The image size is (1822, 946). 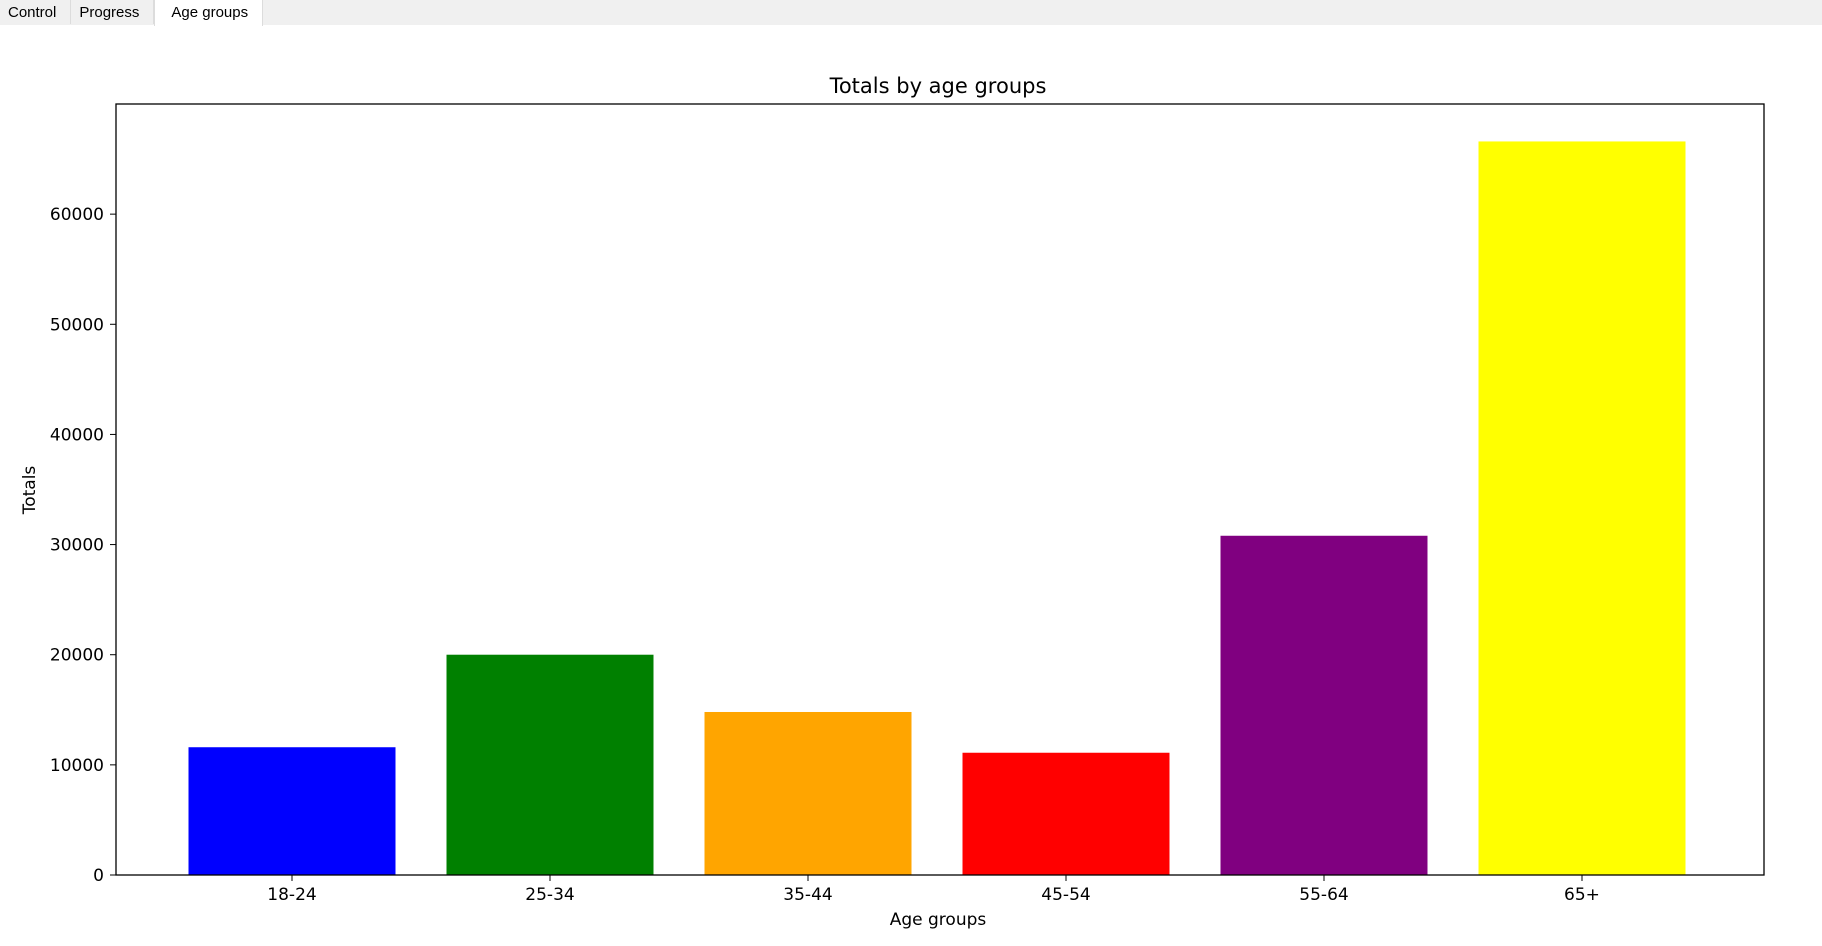 I want to click on chart-title: Totals by age groups, so click(x=938, y=86).